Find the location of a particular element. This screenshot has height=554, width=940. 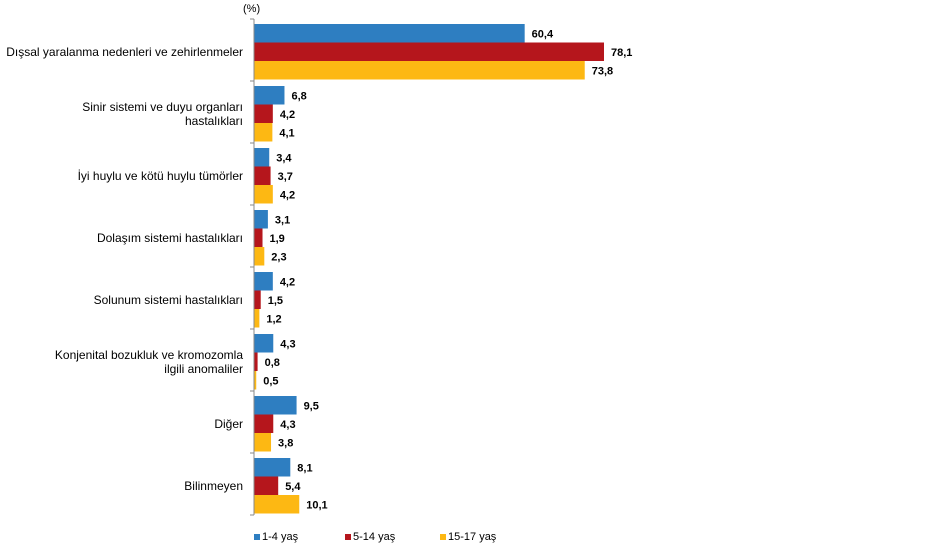

data-label: 3,1 is located at coordinates (282, 220).